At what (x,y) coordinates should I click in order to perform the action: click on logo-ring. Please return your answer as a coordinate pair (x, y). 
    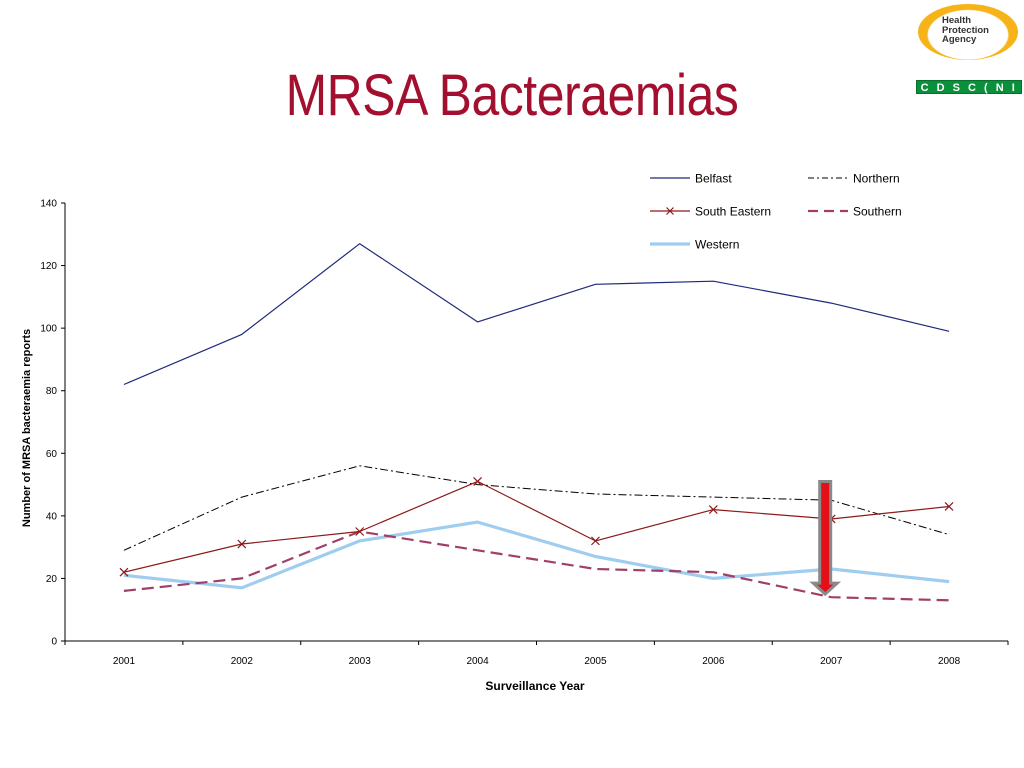
    Looking at the image, I should click on (968, 32).